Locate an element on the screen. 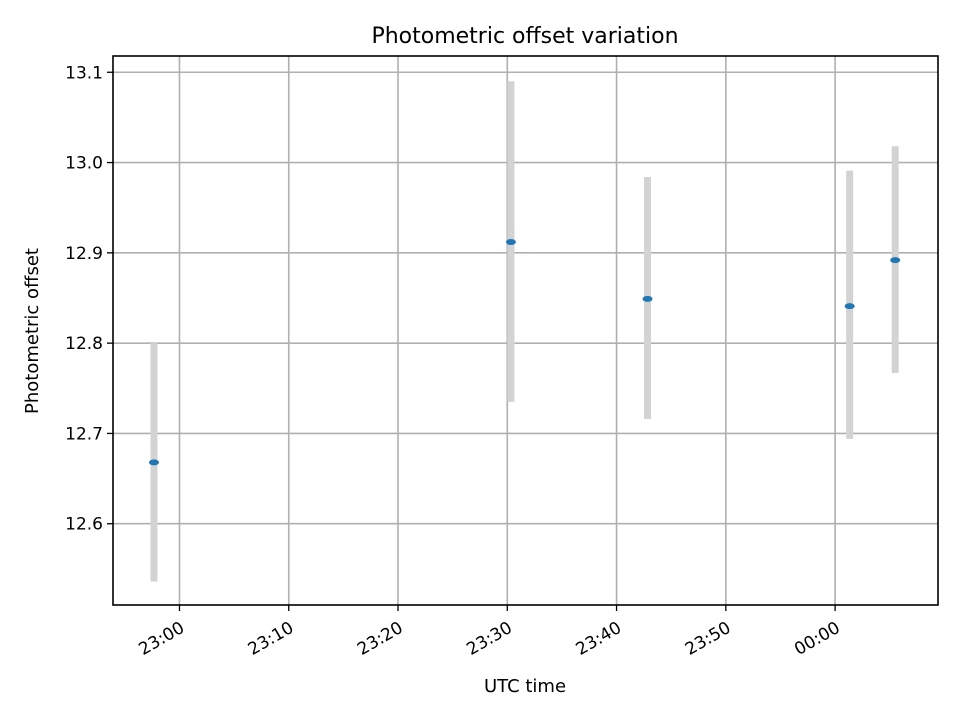  chart-title: Photometric offset variation is located at coordinates (524, 36).